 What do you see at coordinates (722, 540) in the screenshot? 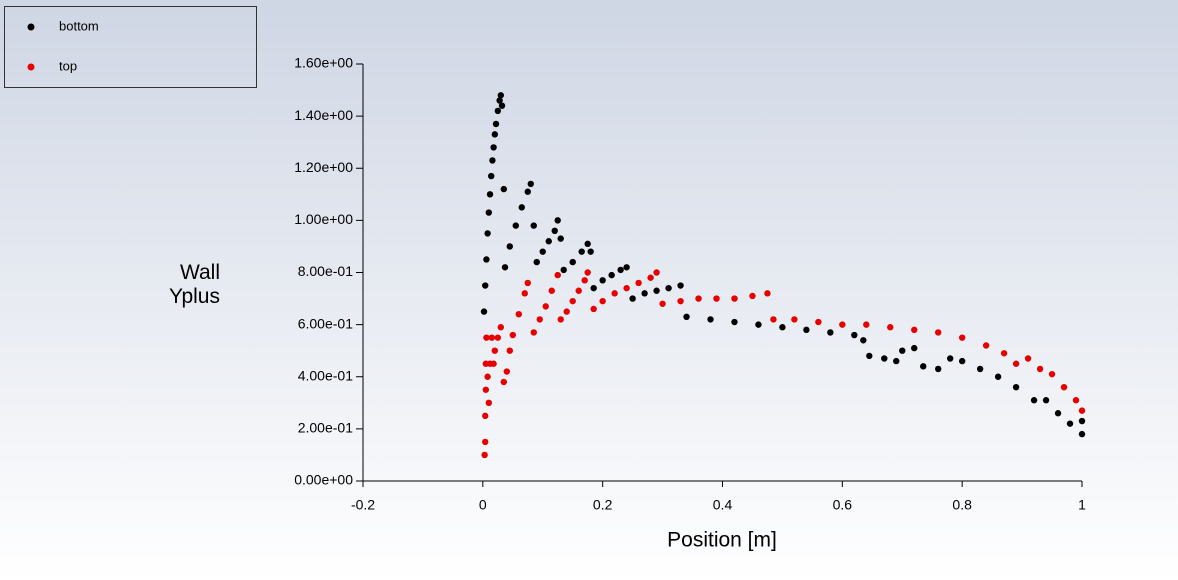
I see `x-axis-label: Position [m]` at bounding box center [722, 540].